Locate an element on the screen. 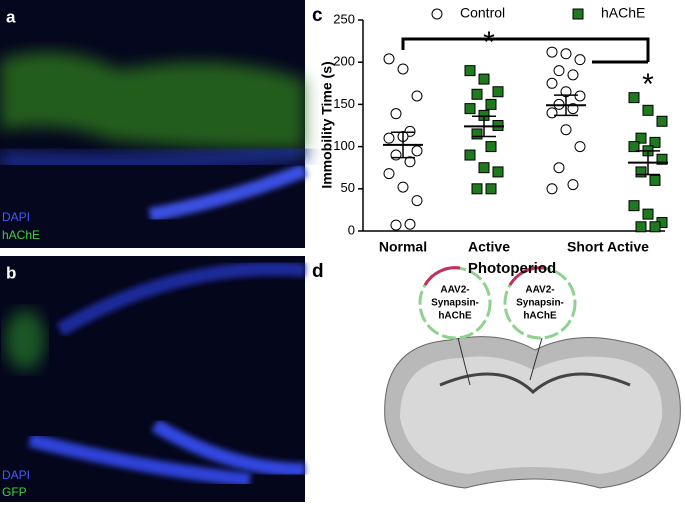 This screenshot has height=507, width=685. legend-label: hAChE is located at coordinates (623, 13).